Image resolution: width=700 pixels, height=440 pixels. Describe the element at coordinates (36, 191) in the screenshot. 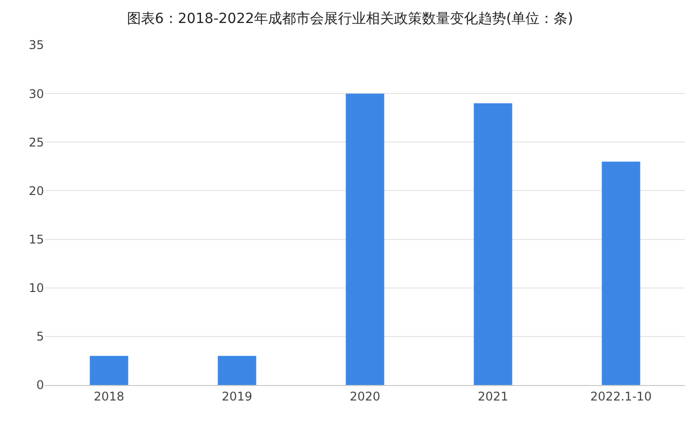

I see `y-tick-label: 20` at that location.